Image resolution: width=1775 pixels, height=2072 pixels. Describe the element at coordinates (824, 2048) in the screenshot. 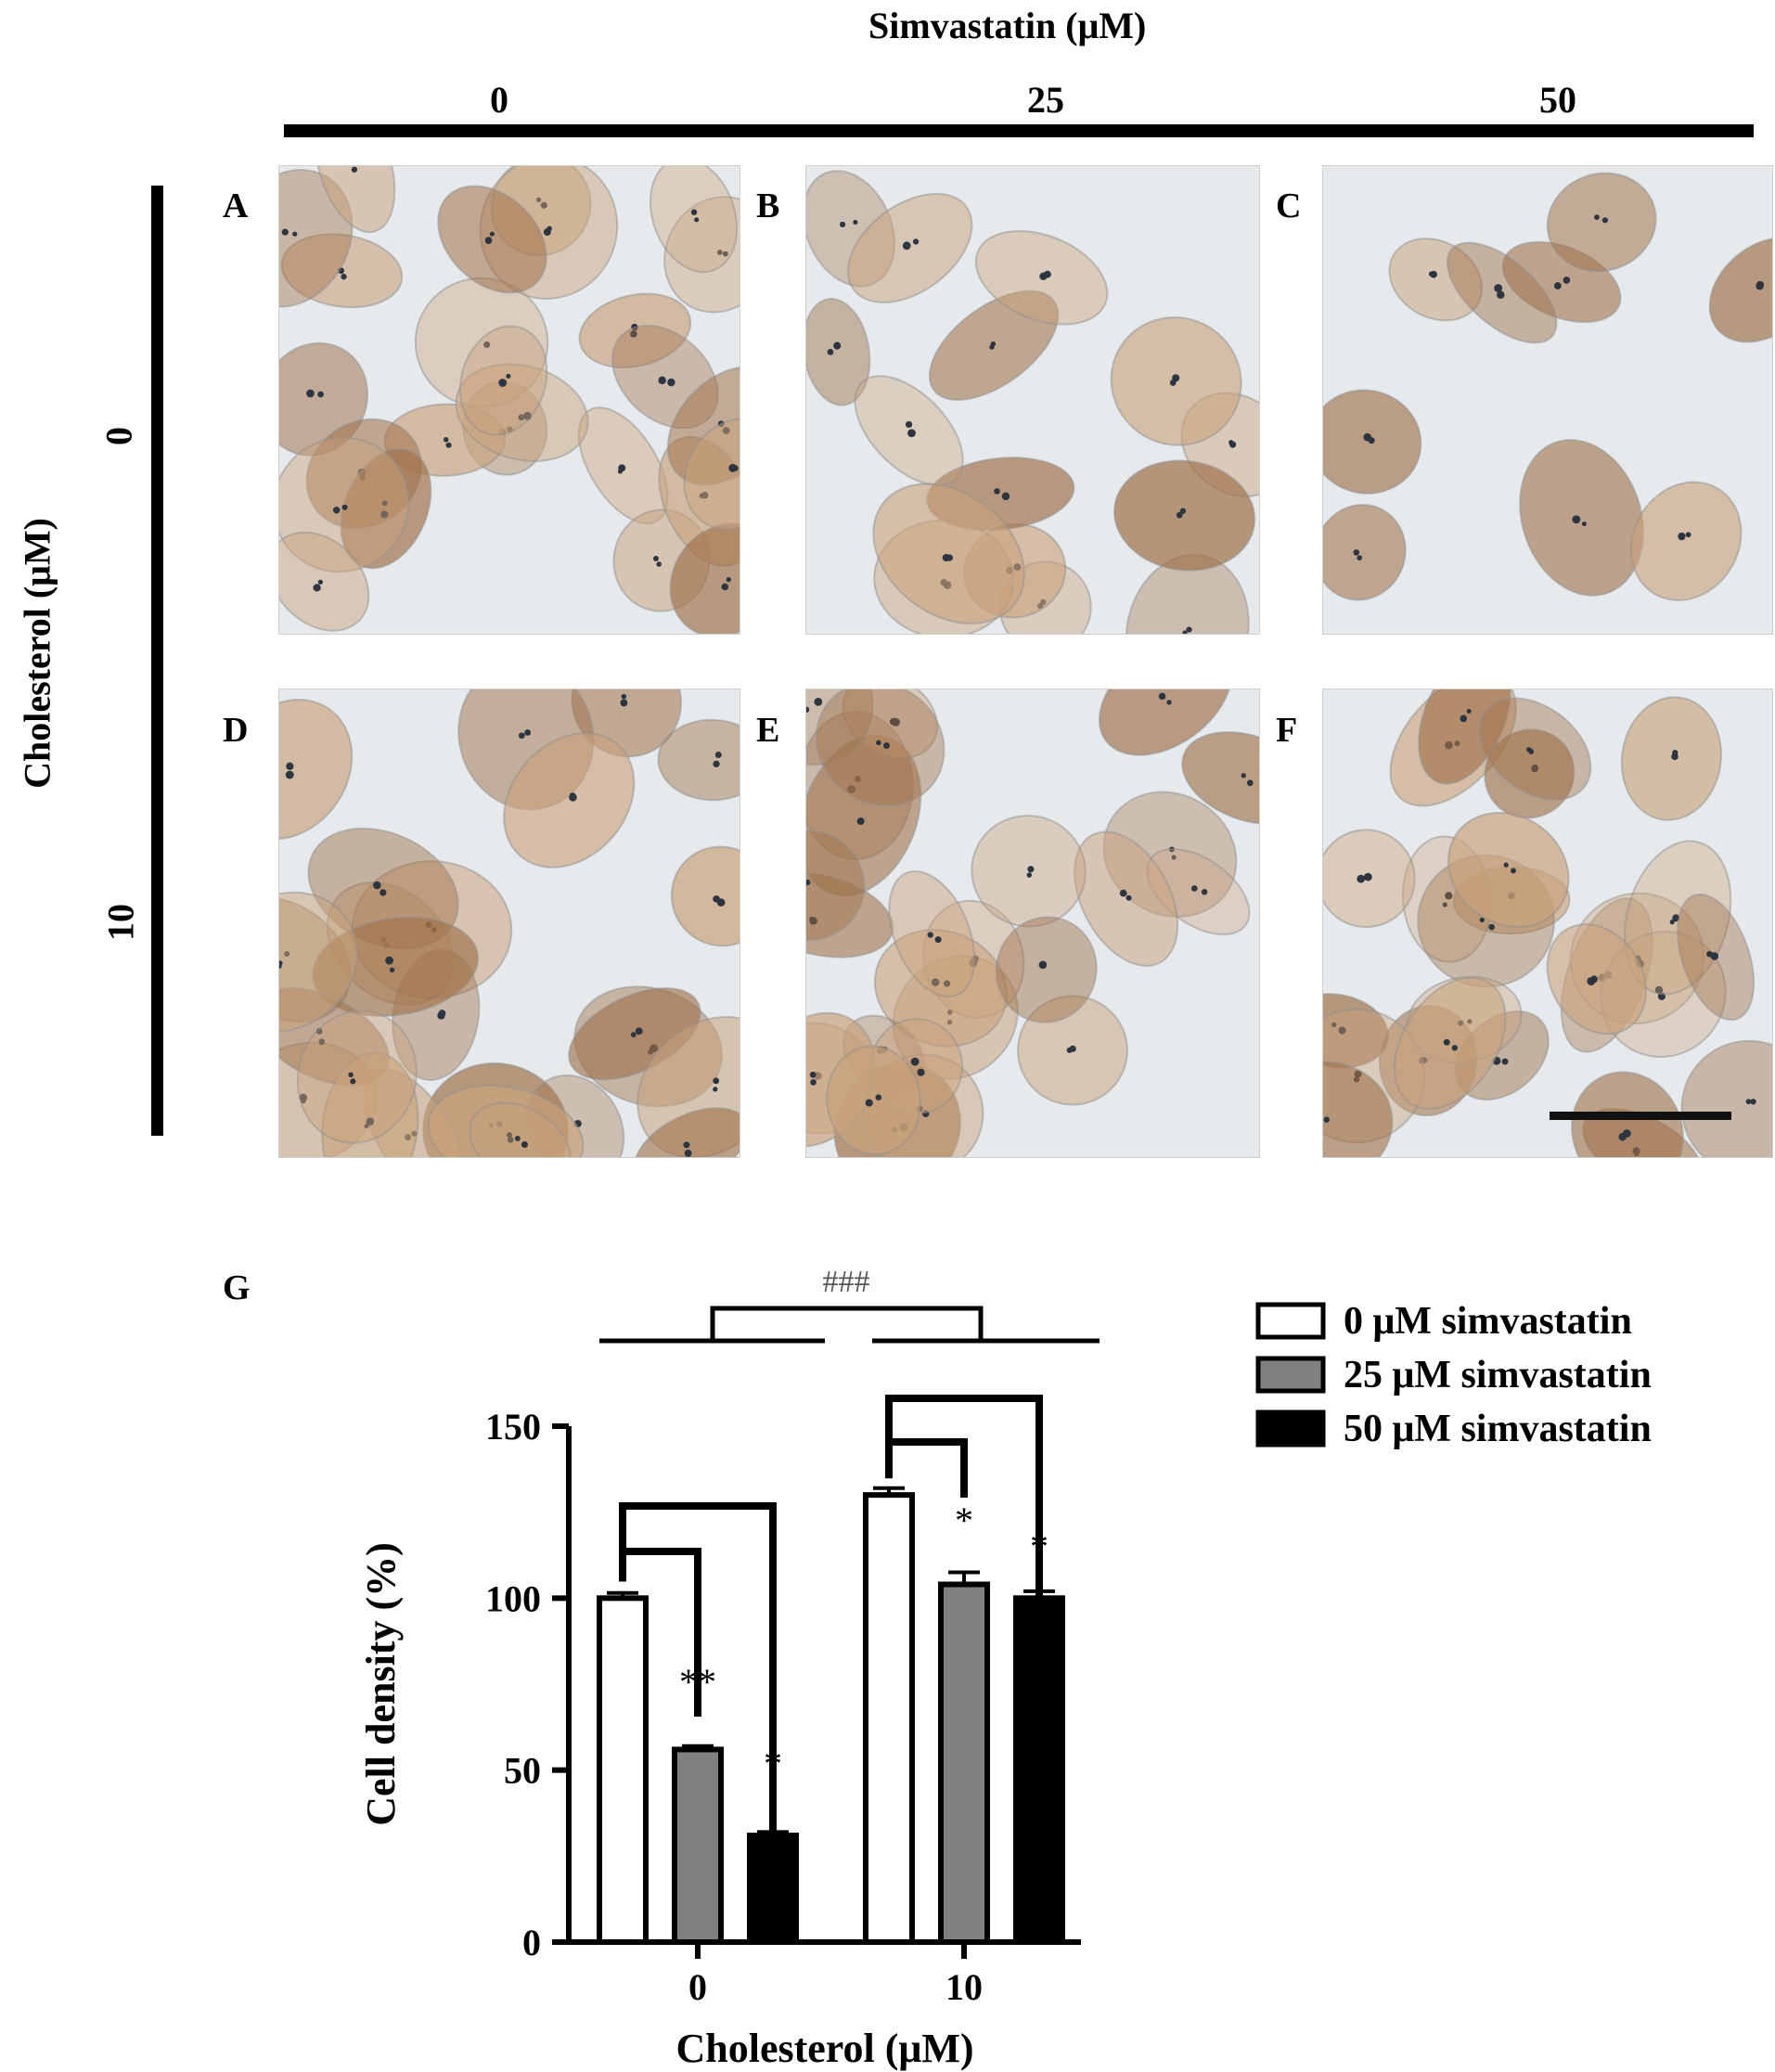

I see `x-axis-title: Cholesterol (μM)` at that location.